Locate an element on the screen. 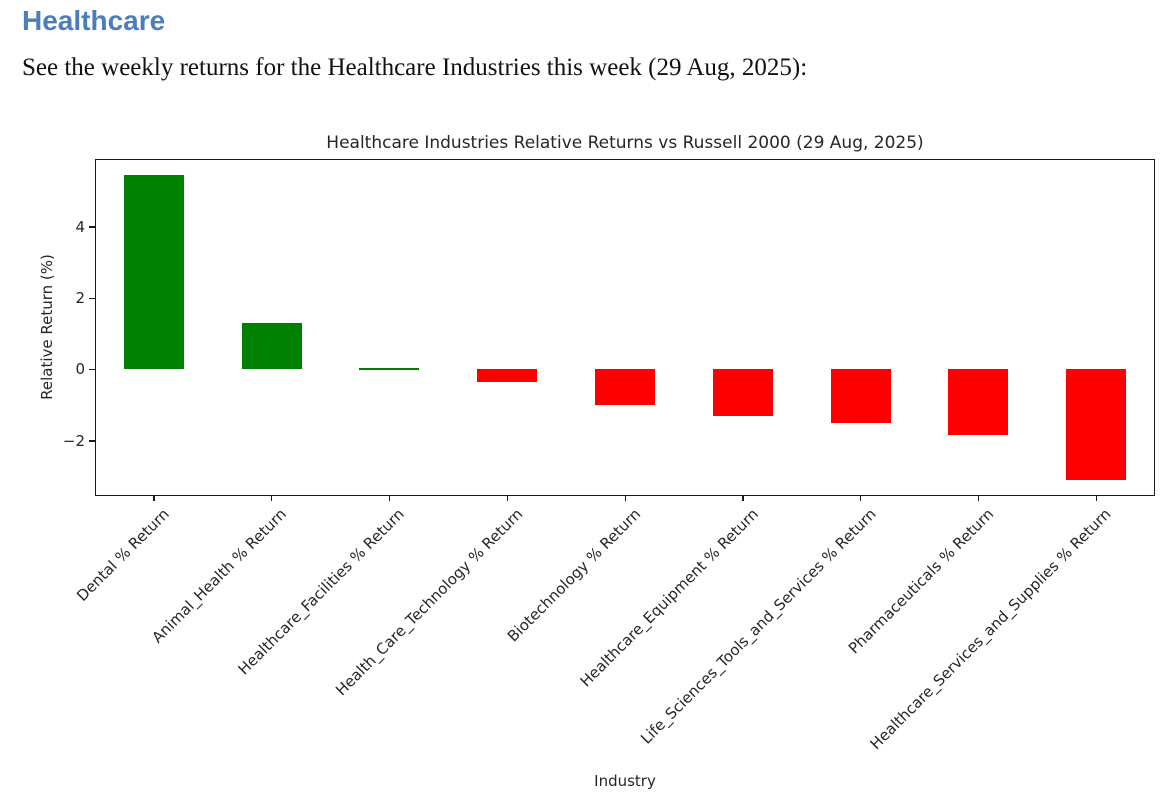  y-tick-label: −2 is located at coordinates (73, 440).